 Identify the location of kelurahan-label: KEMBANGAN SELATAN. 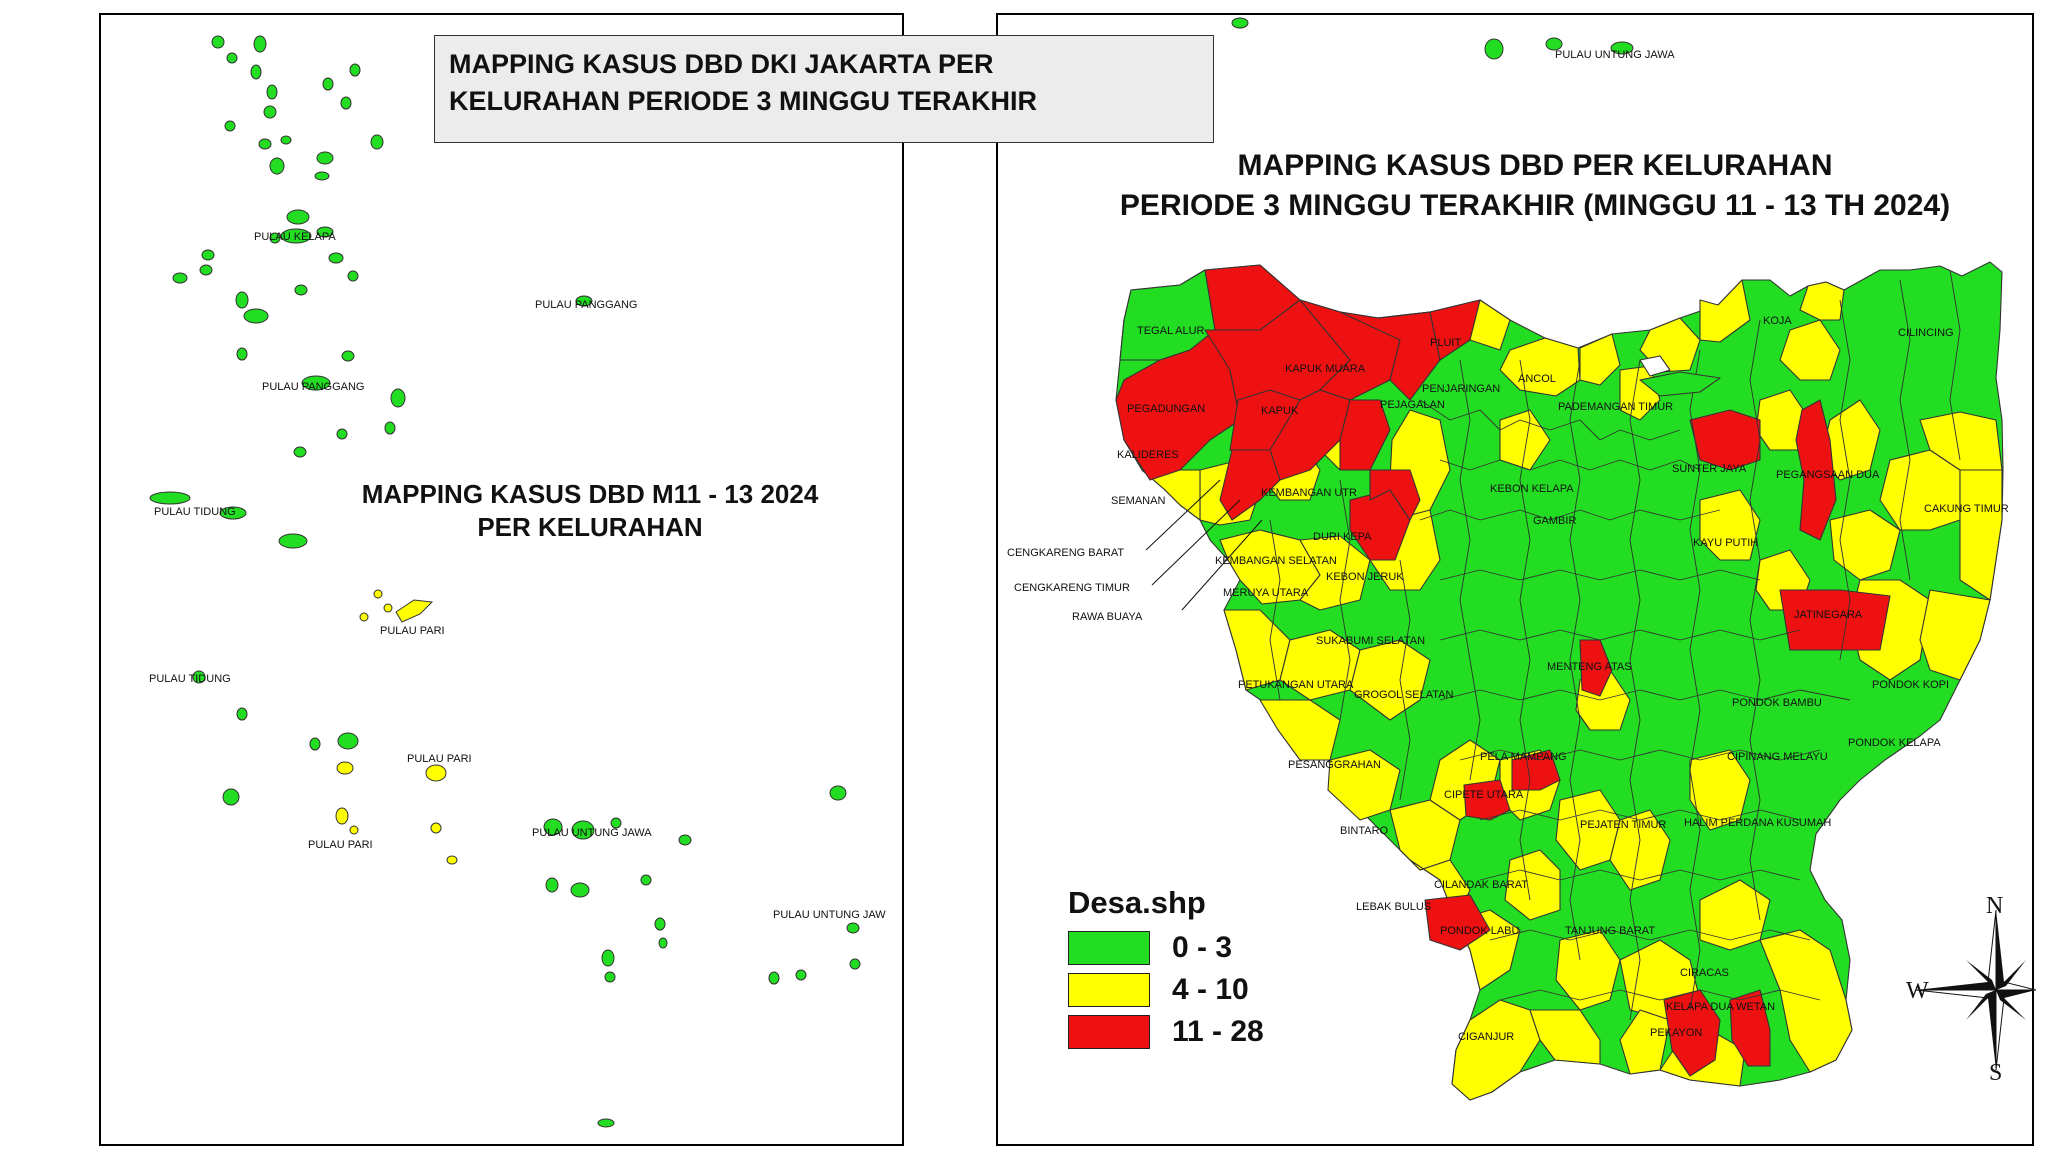
(1276, 561).